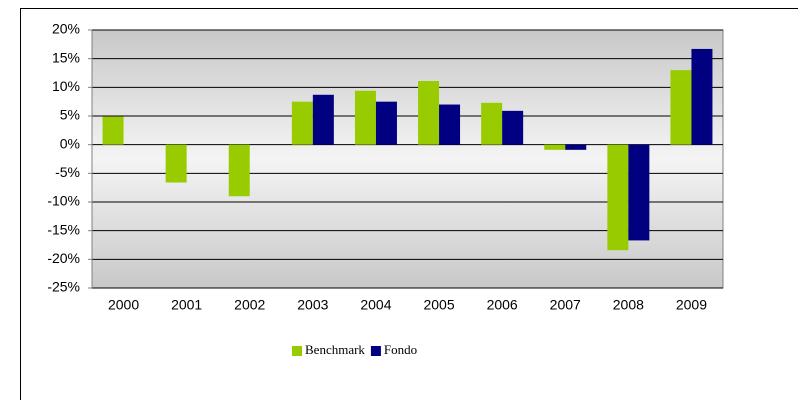 This screenshot has width=798, height=400. Describe the element at coordinates (312, 305) in the screenshot. I see `x-tick-label: 2003` at that location.